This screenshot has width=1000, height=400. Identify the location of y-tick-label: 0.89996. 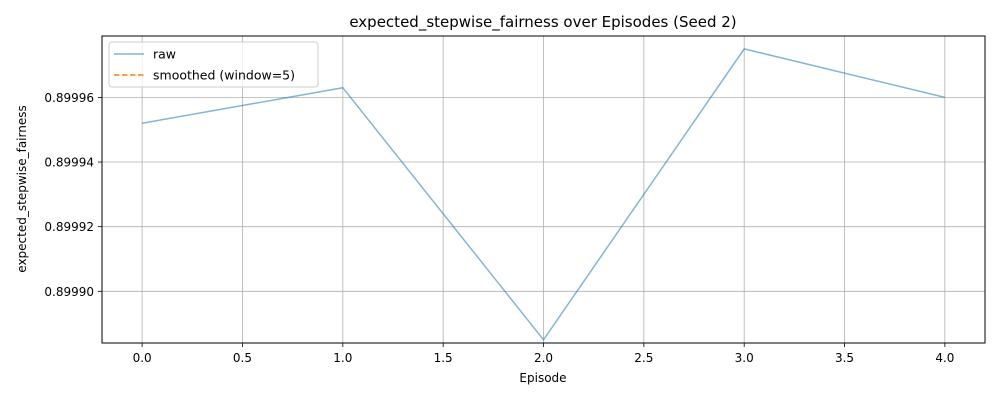
(69, 98).